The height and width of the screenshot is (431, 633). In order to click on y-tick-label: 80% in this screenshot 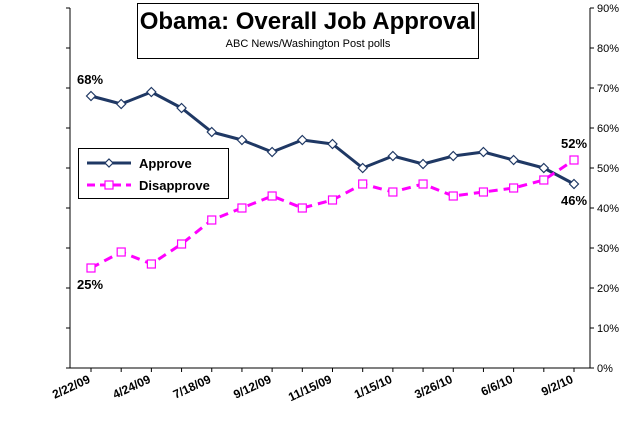, I will do `click(608, 49)`.